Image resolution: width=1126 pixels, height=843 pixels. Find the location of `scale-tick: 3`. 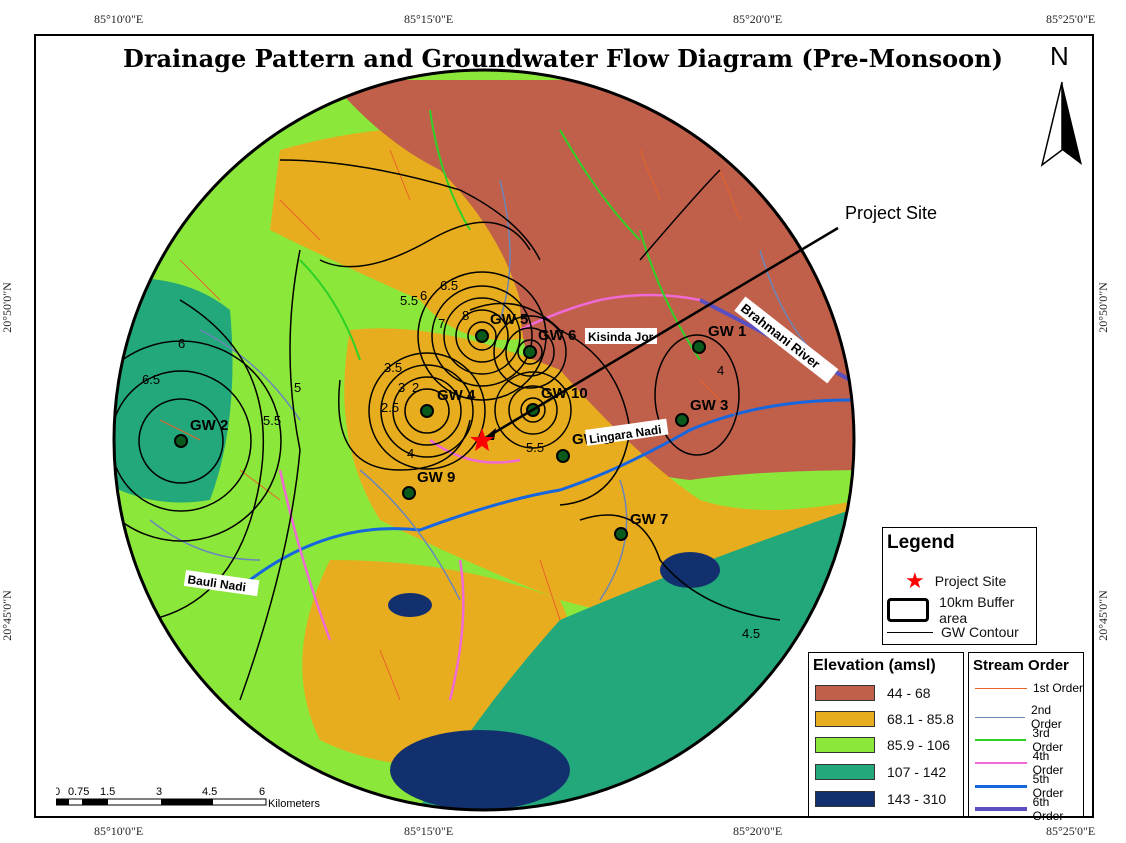

scale-tick: 3 is located at coordinates (159, 792).